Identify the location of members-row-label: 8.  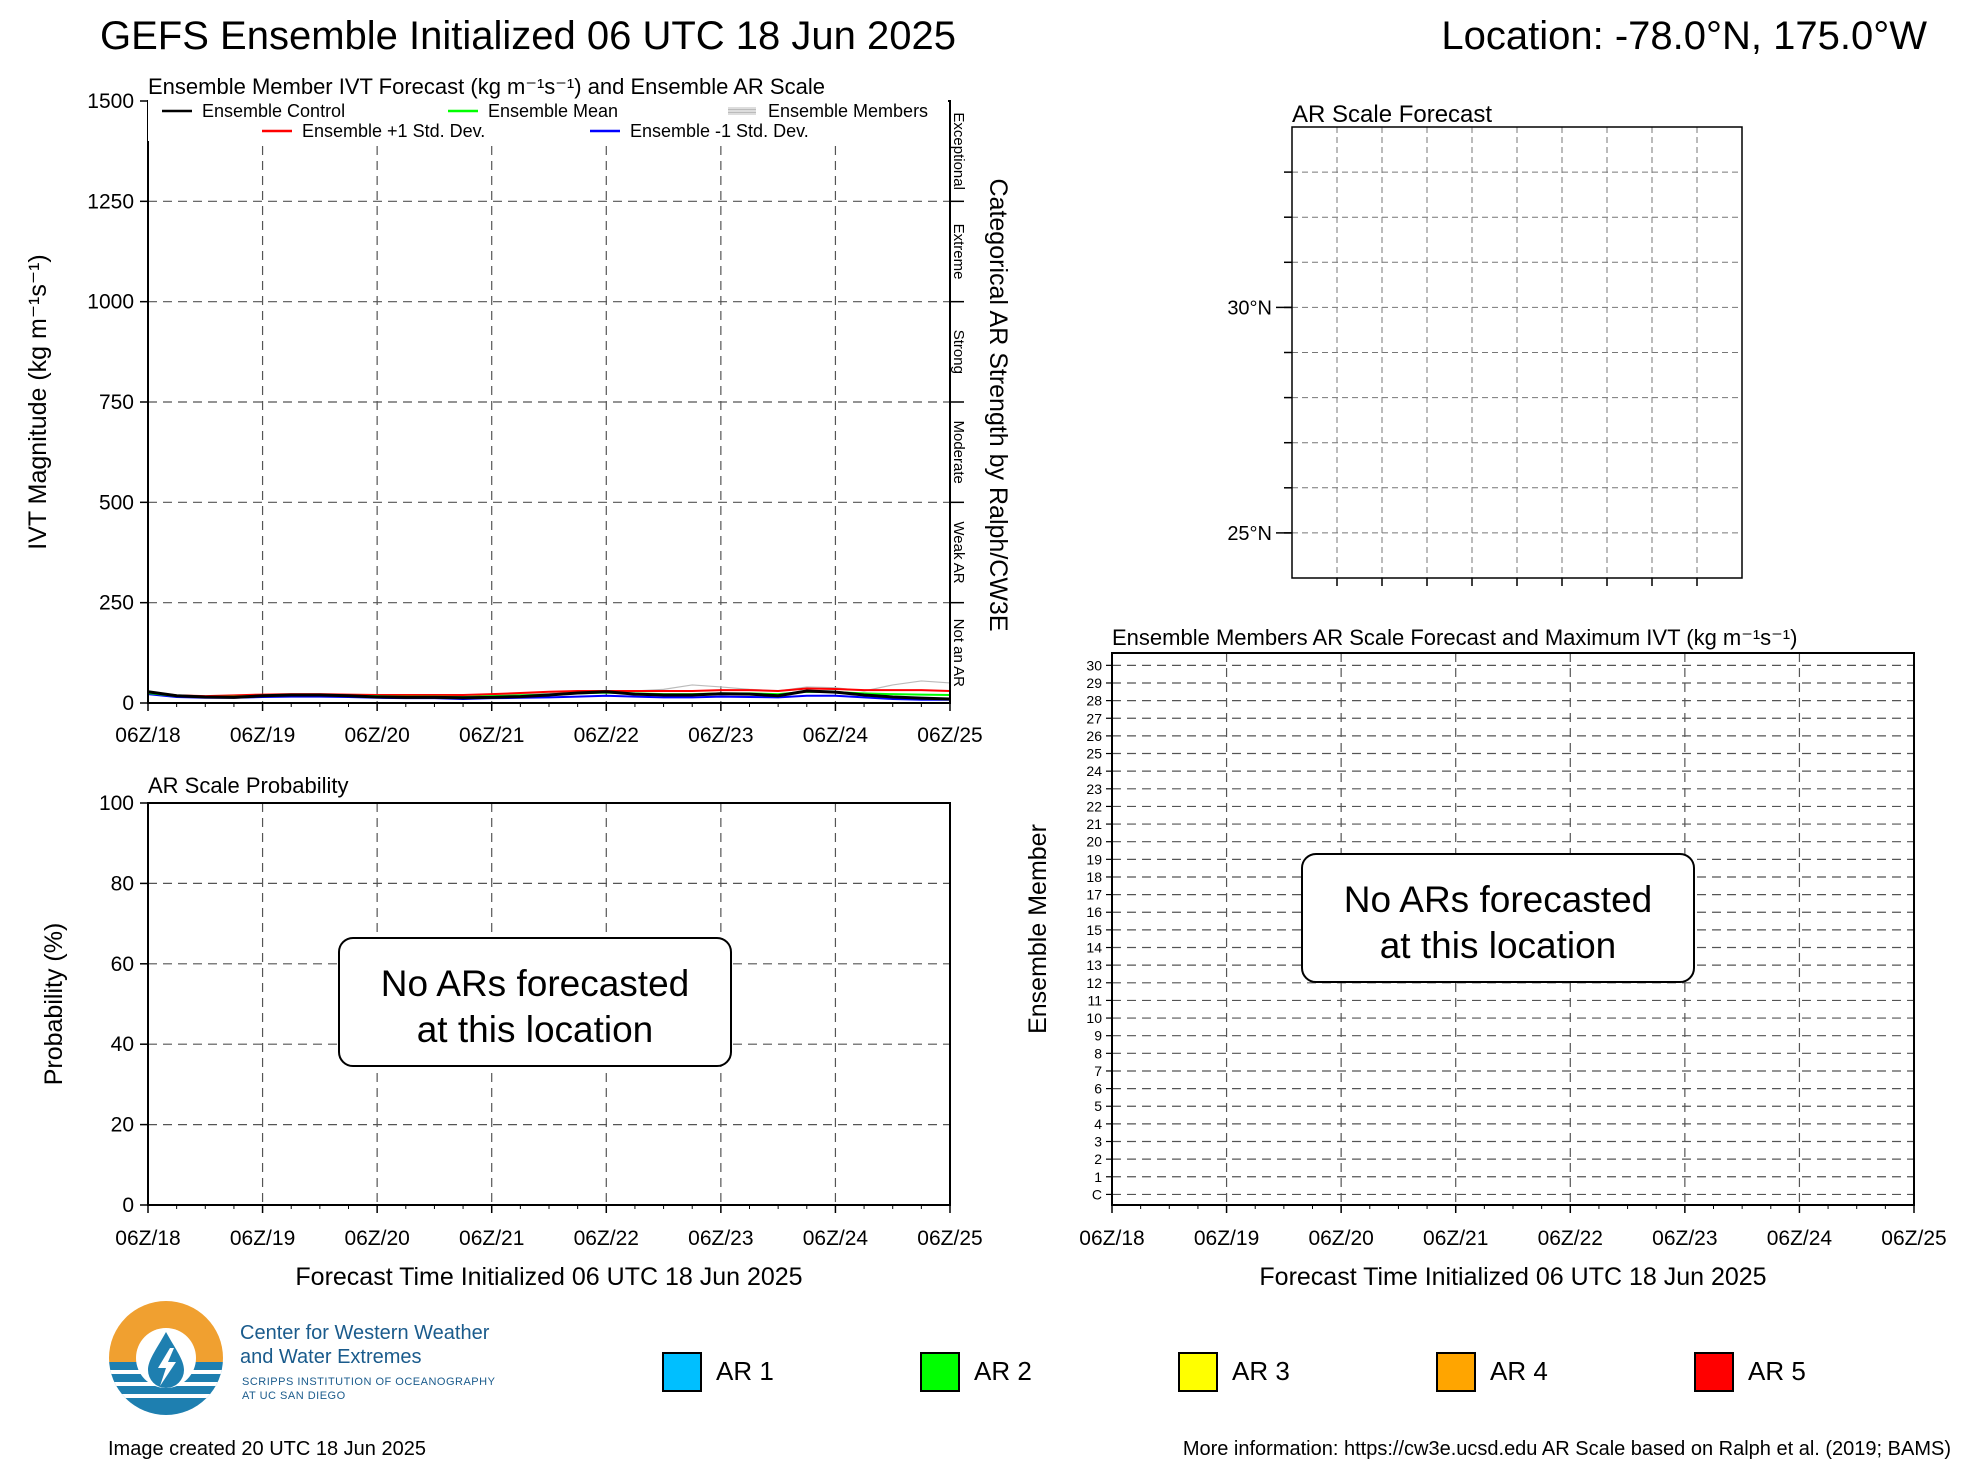
(1098, 1053).